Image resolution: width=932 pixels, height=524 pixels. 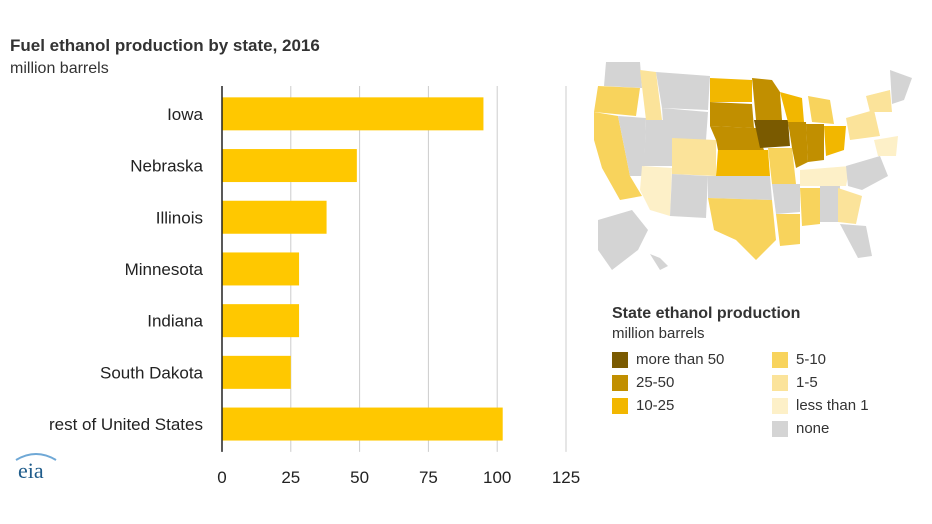 What do you see at coordinates (832, 405) in the screenshot?
I see `legend-label: less than 1` at bounding box center [832, 405].